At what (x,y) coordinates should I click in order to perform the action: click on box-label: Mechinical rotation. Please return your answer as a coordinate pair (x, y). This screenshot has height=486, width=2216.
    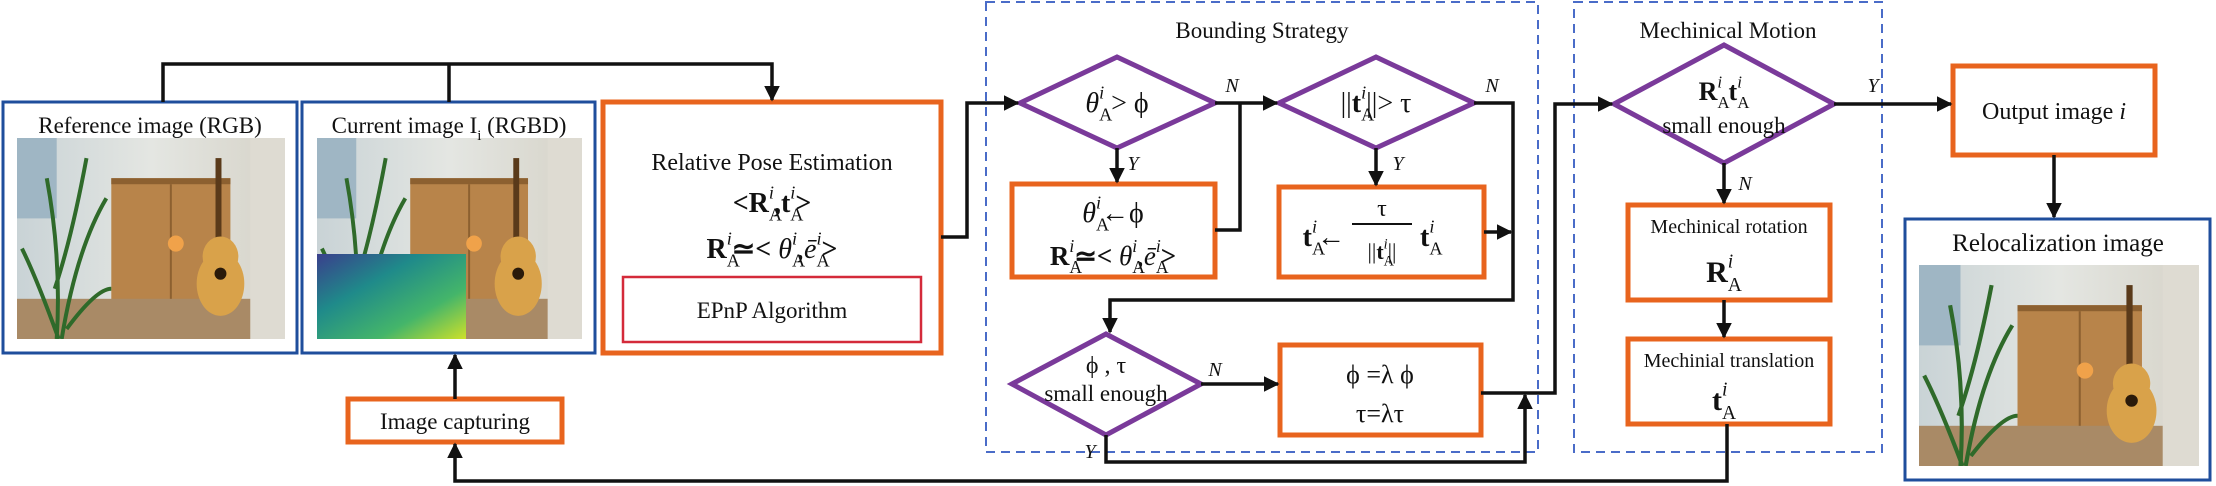
    Looking at the image, I should click on (1728, 227).